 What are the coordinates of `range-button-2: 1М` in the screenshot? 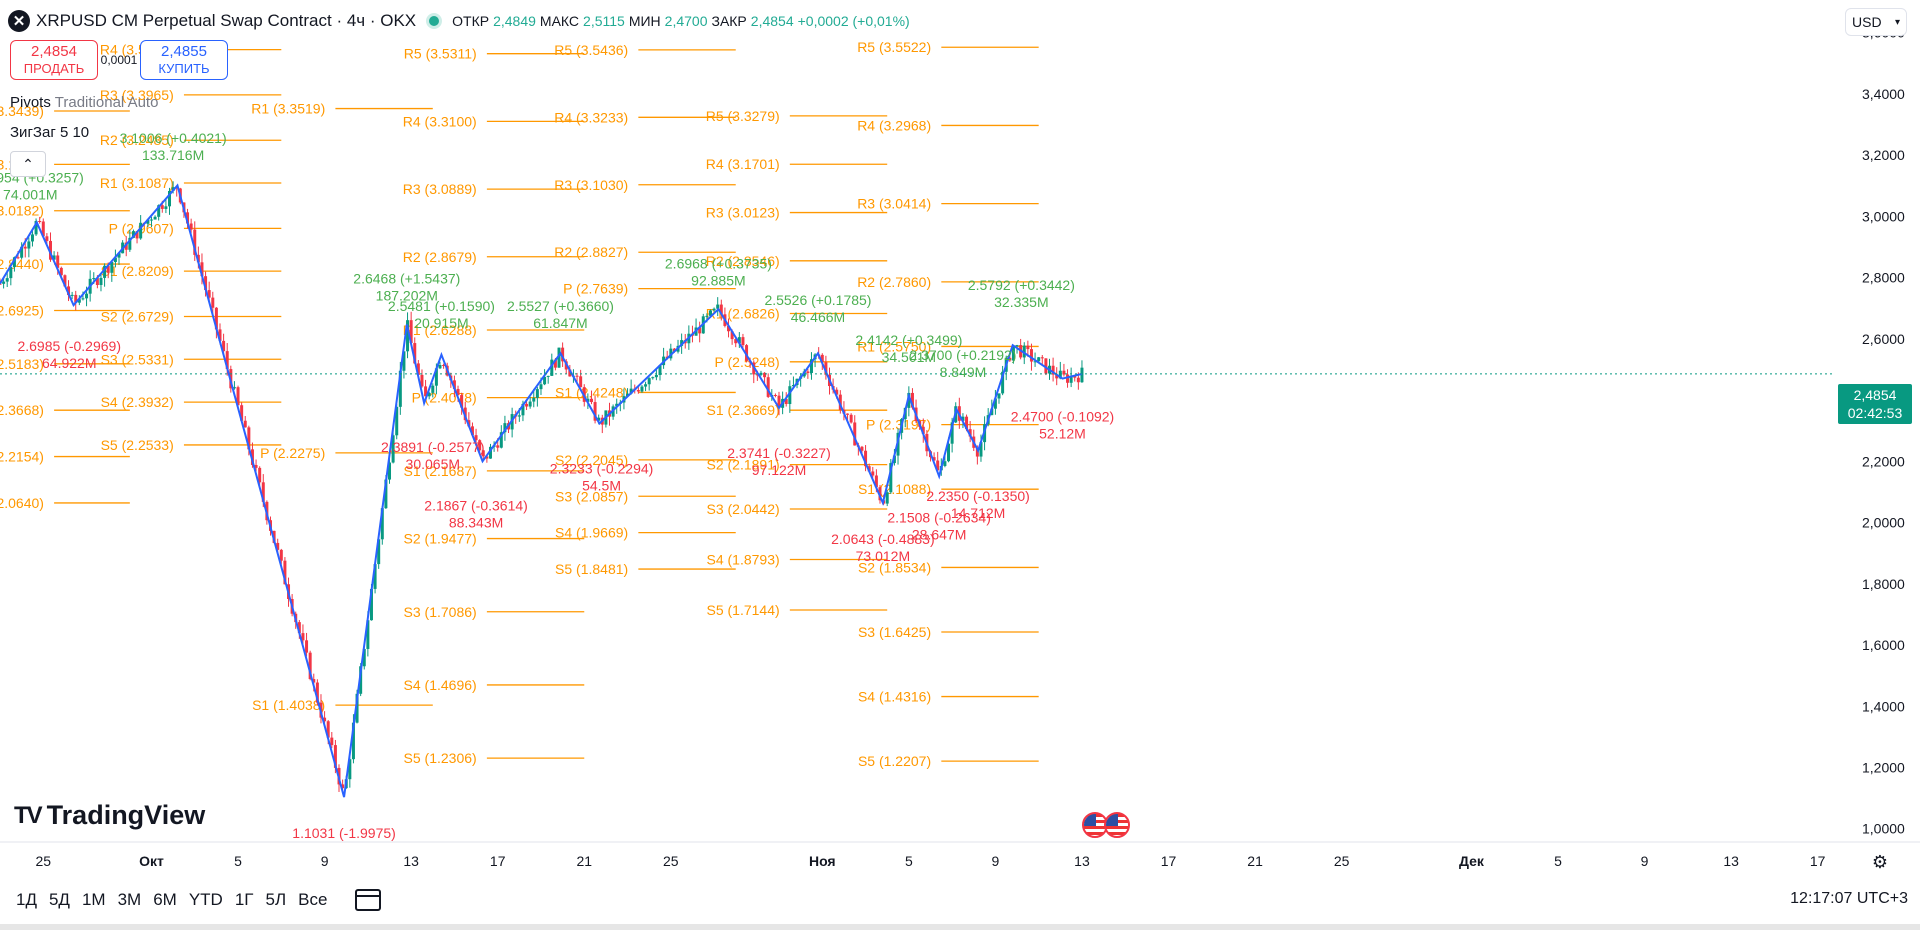 It's located at (93, 899).